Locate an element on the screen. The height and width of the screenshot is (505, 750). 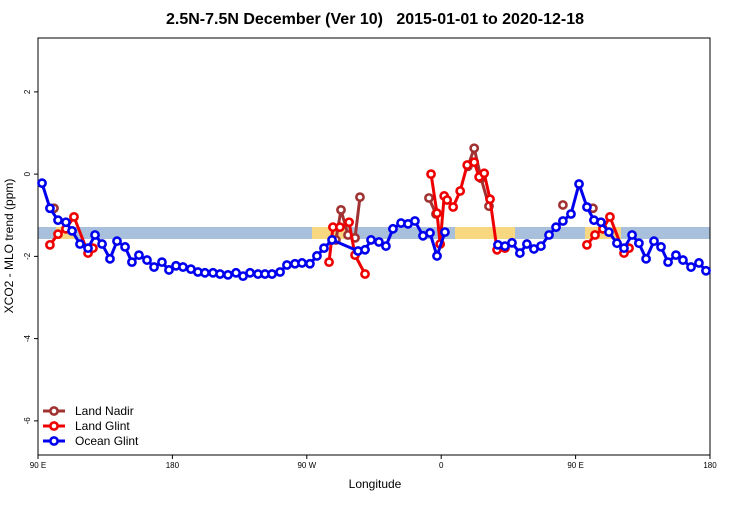
y-tick-label: 0 is located at coordinates (27, 173).